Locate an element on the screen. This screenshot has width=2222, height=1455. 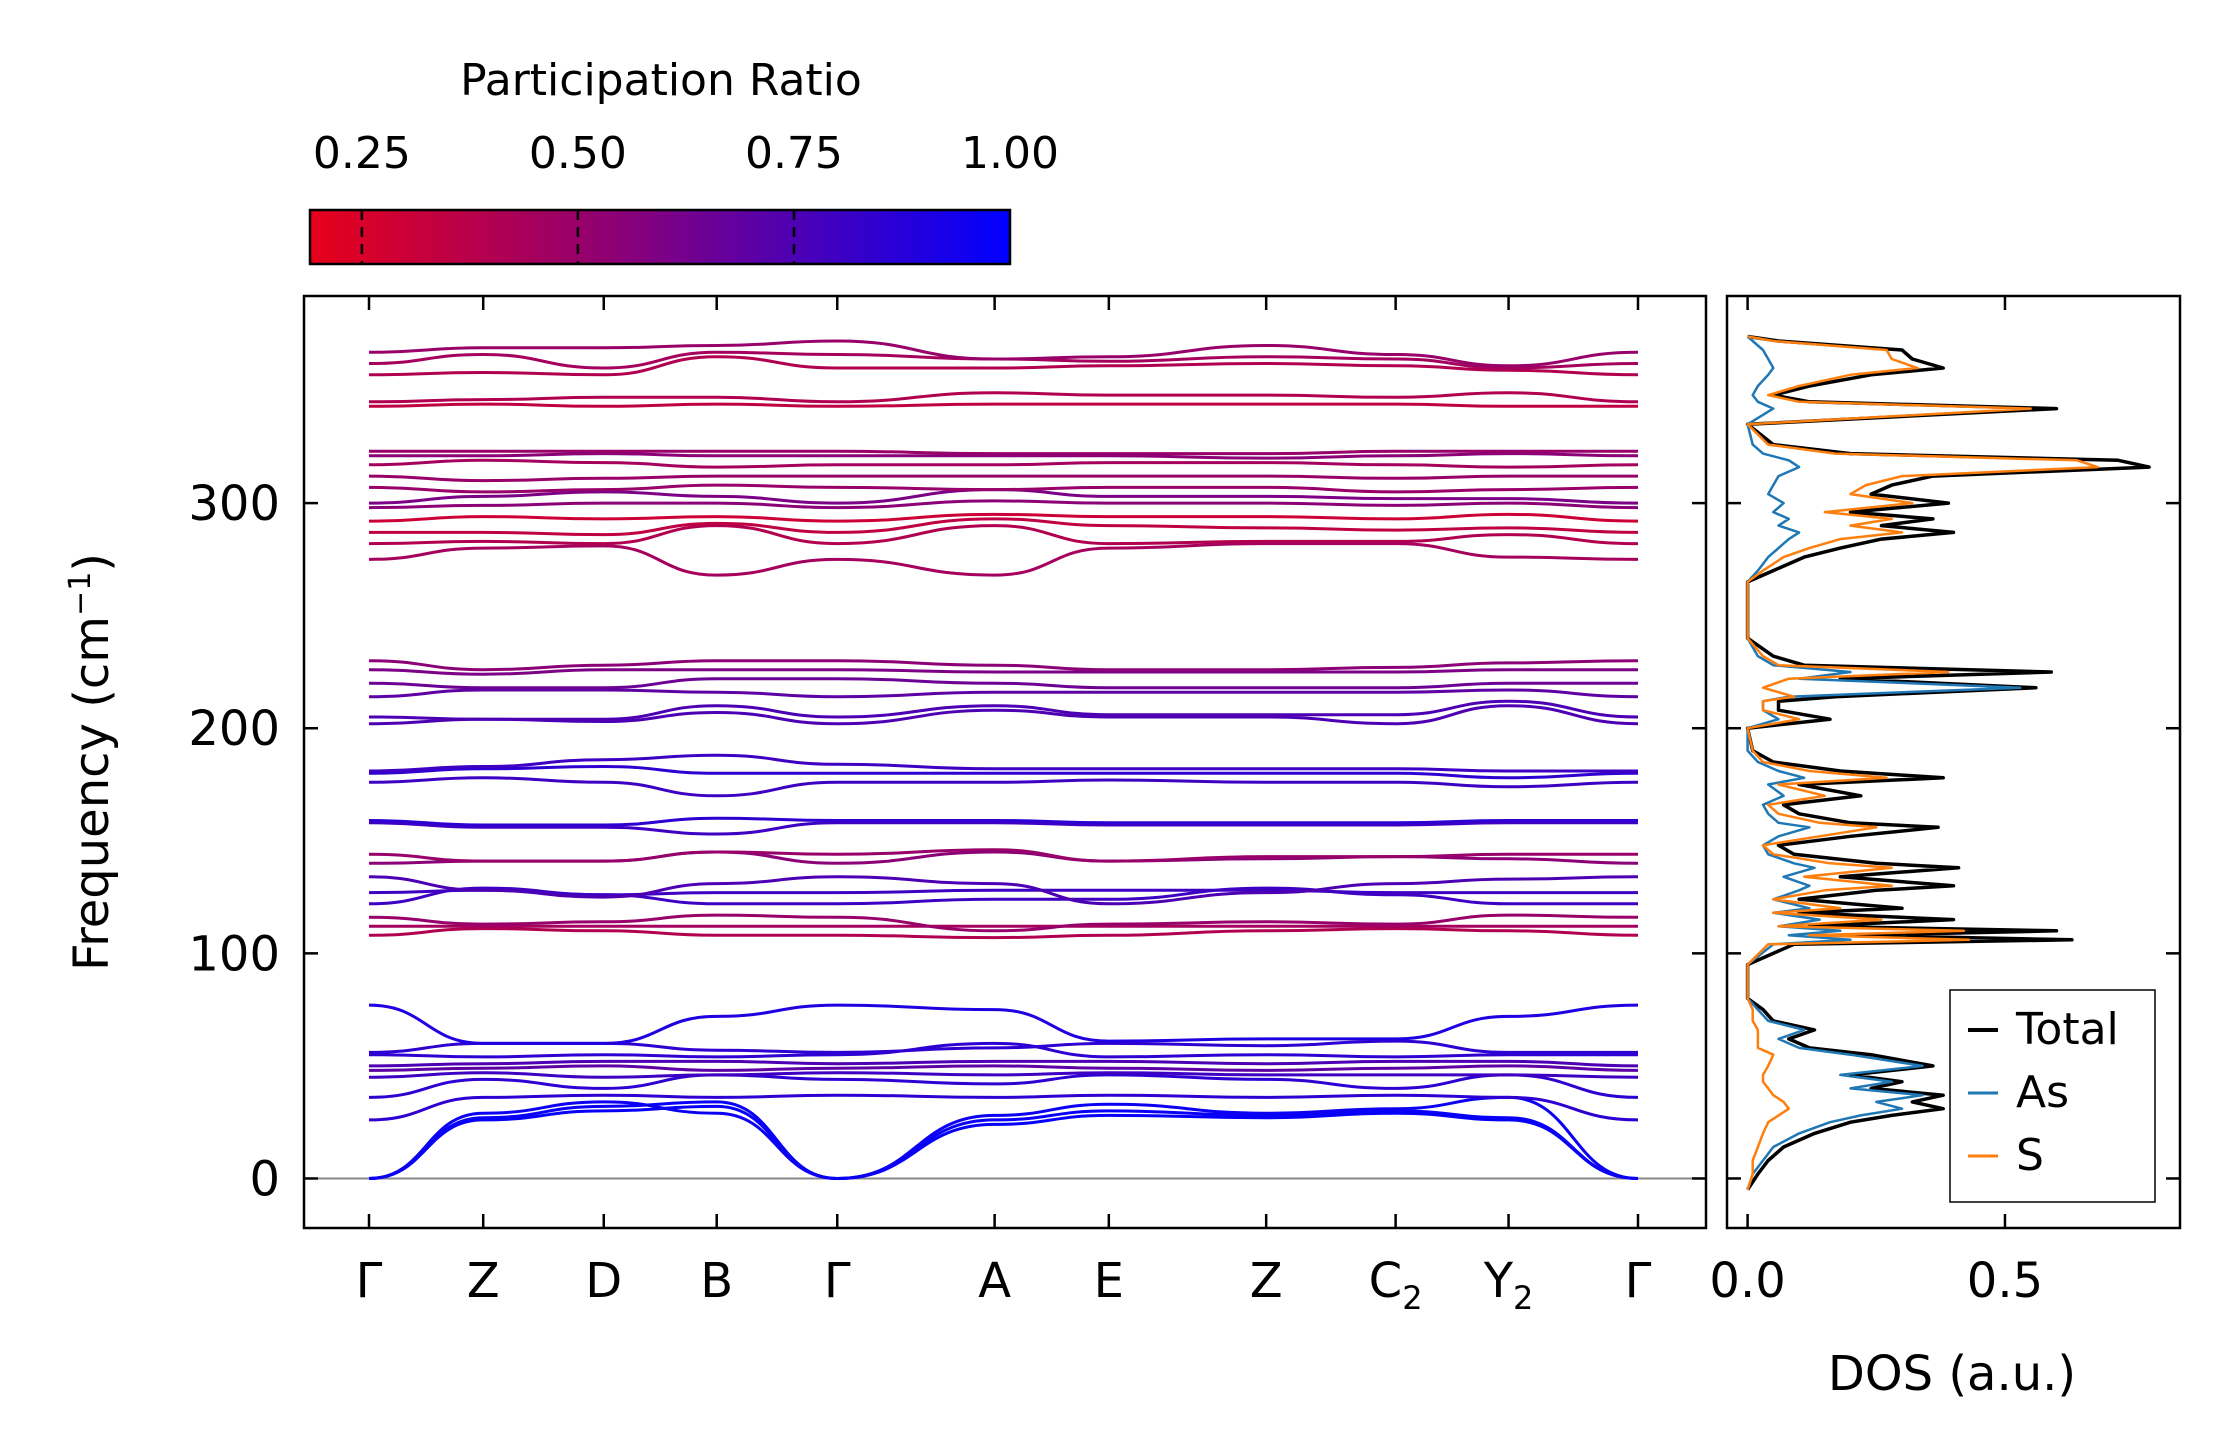
band-b27 is located at coordinates (1003, 693).